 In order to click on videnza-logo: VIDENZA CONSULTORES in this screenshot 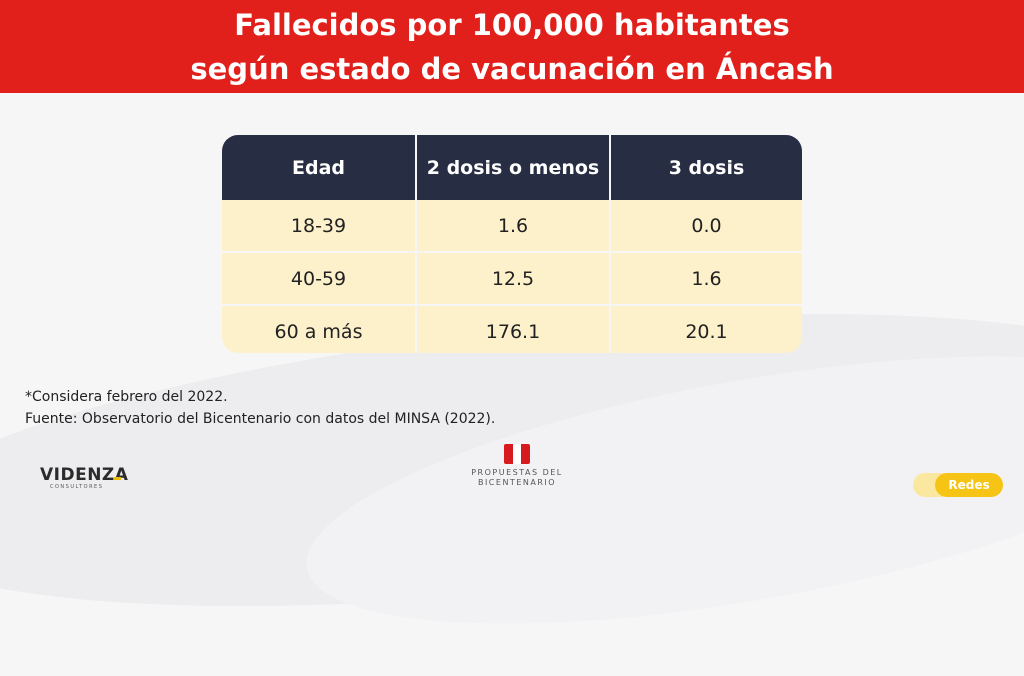, I will do `click(85, 480)`.